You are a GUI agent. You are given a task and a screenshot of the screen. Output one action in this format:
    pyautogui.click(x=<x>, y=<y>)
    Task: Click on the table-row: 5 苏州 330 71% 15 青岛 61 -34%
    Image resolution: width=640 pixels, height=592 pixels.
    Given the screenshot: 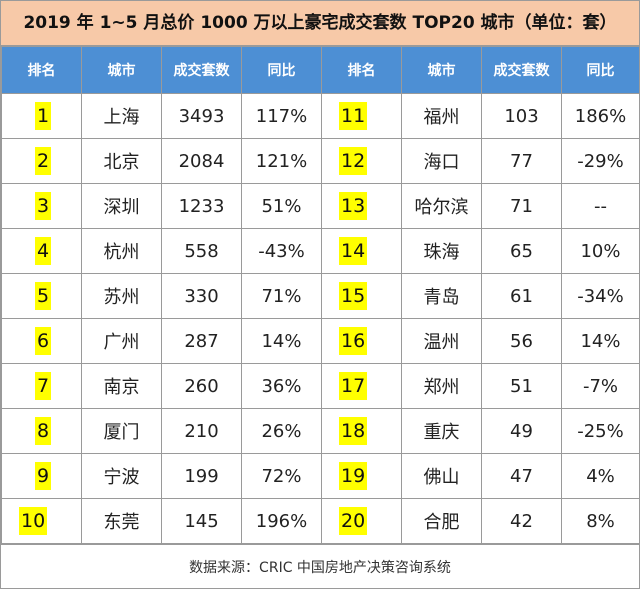 What is the action you would take?
    pyautogui.click(x=320, y=296)
    